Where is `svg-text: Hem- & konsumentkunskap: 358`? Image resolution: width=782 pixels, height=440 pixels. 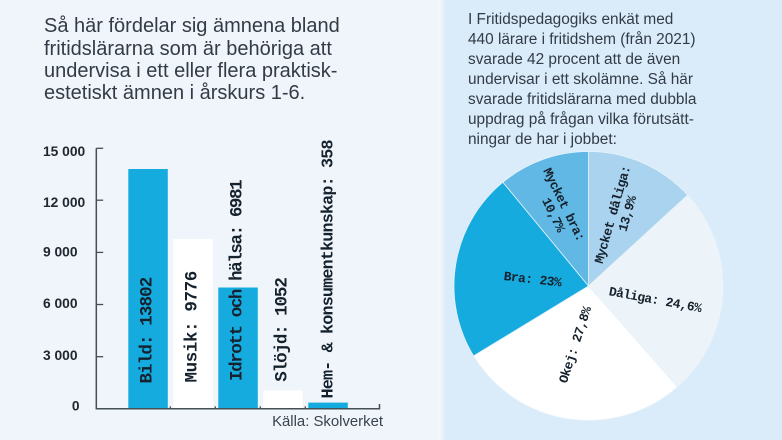
svg-text: Hem- & konsumentkunskap: 358 is located at coordinates (329, 269).